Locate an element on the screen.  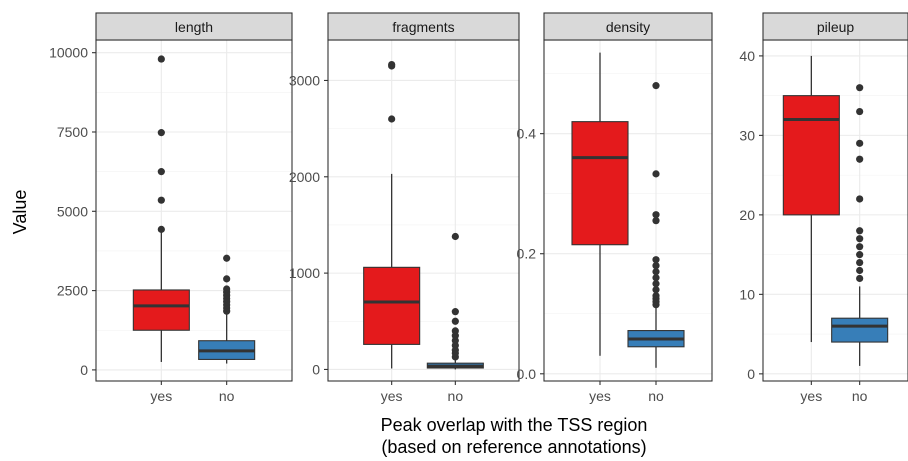
y-tick-label: 3000 is located at coordinates (304, 80).